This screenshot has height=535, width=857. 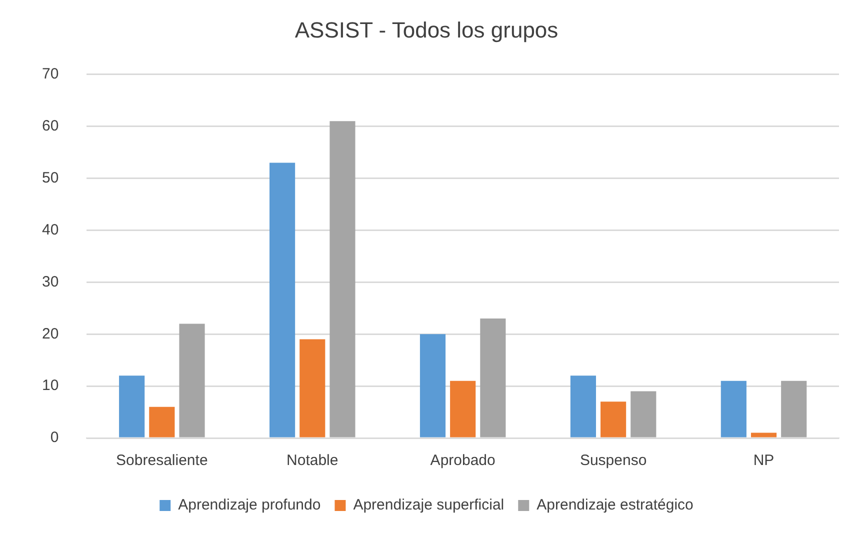 I want to click on x-tick-label: NP, so click(x=763, y=461).